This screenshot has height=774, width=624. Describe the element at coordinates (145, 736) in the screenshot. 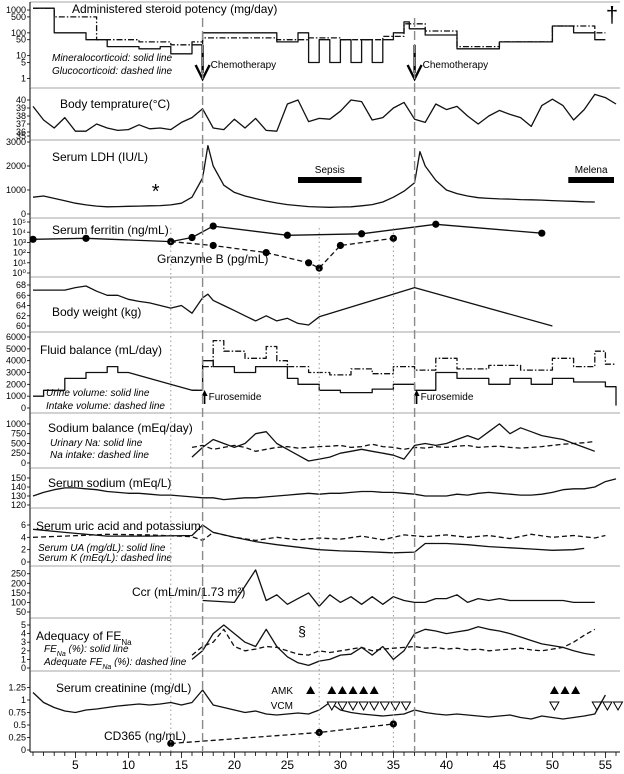

I see `cd365-label: CD365 (ng/mL)` at that location.